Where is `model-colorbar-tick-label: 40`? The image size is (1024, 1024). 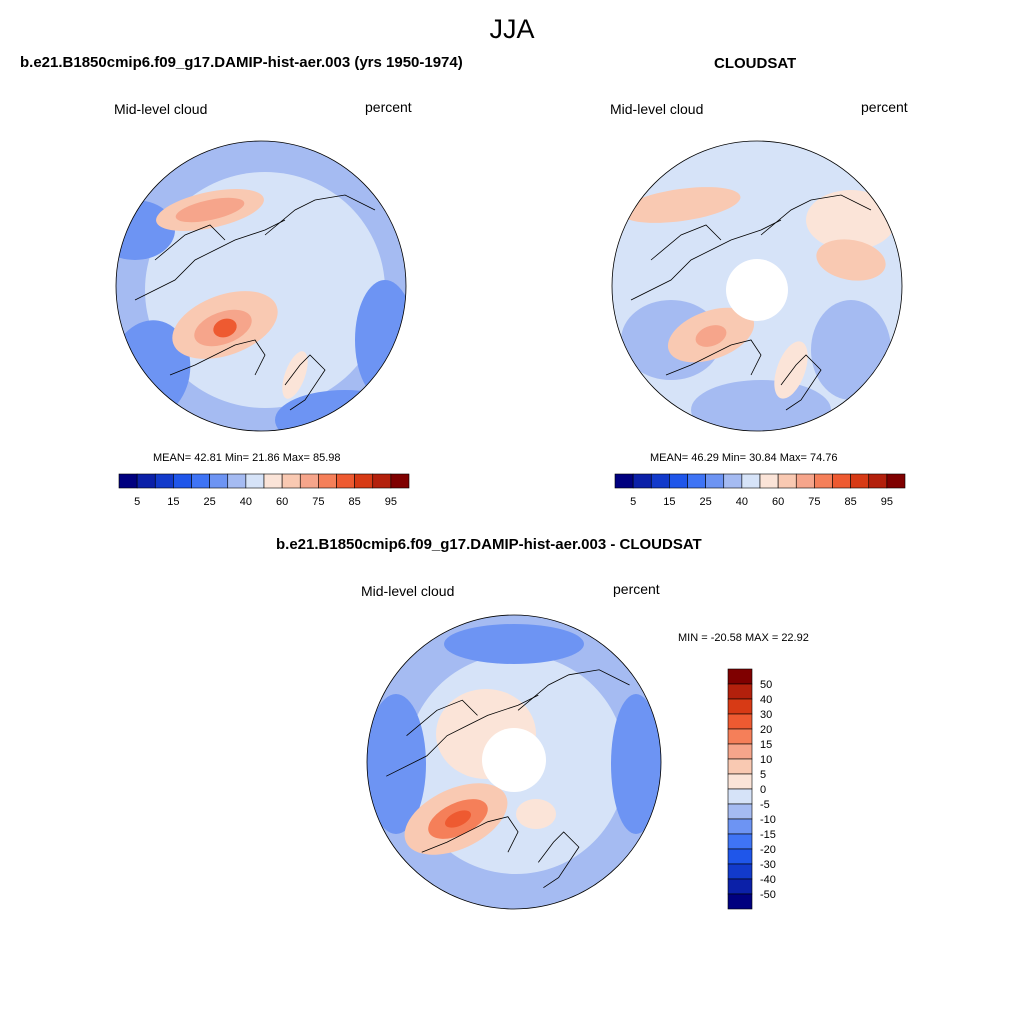
model-colorbar-tick-label: 40 is located at coordinates (246, 502).